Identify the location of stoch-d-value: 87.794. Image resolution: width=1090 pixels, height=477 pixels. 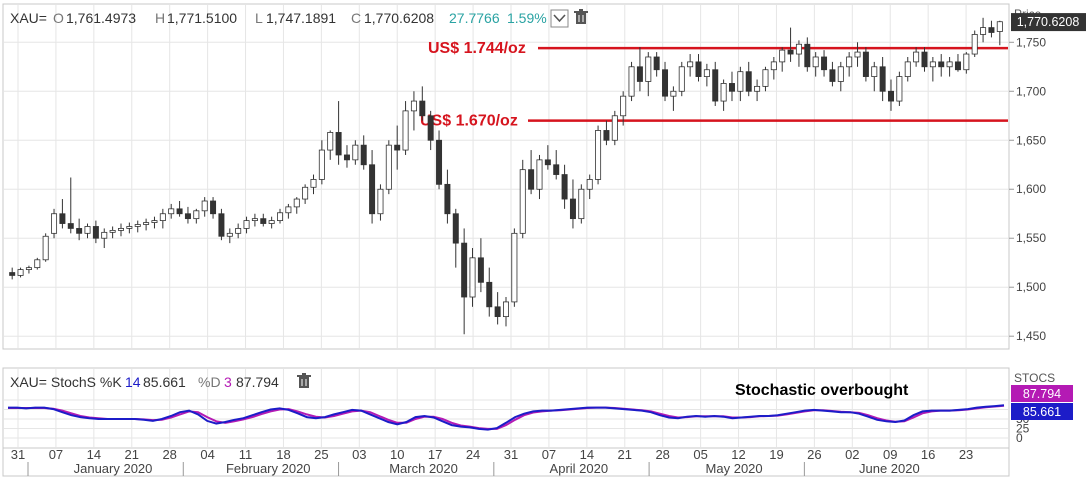
(257, 382).